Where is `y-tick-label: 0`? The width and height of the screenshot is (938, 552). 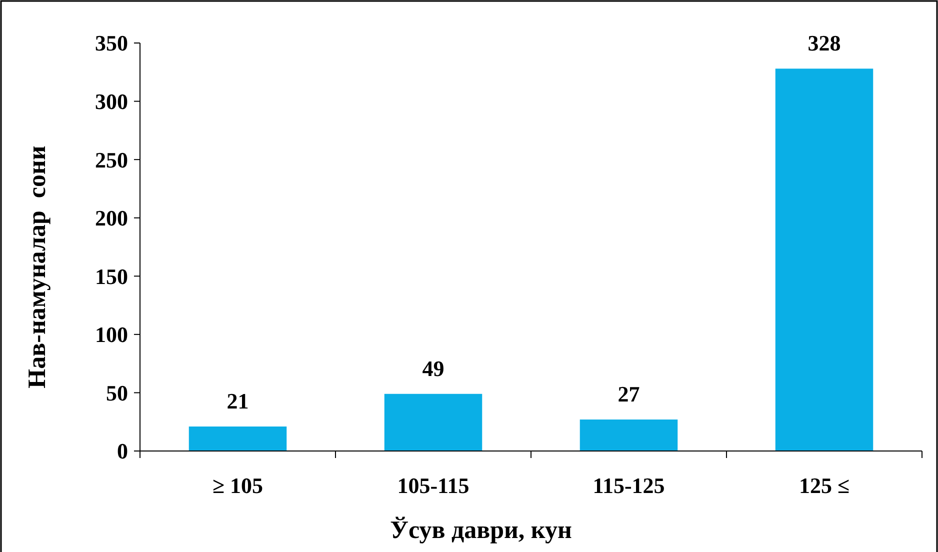 y-tick-label: 0 is located at coordinates (122, 451).